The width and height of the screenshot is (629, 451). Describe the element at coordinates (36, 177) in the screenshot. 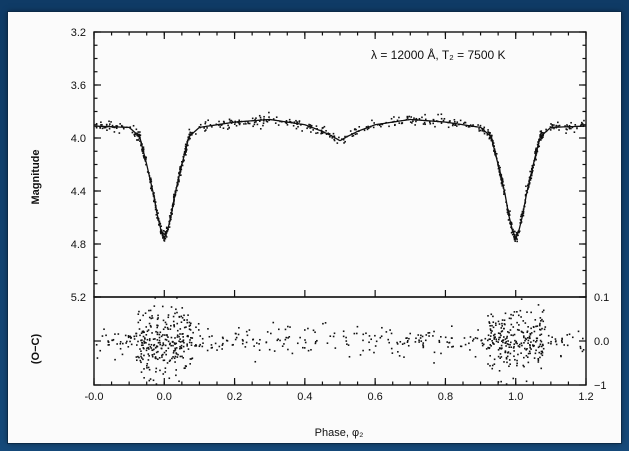

I see `y-axis-label-magnitude: Magnitude` at that location.